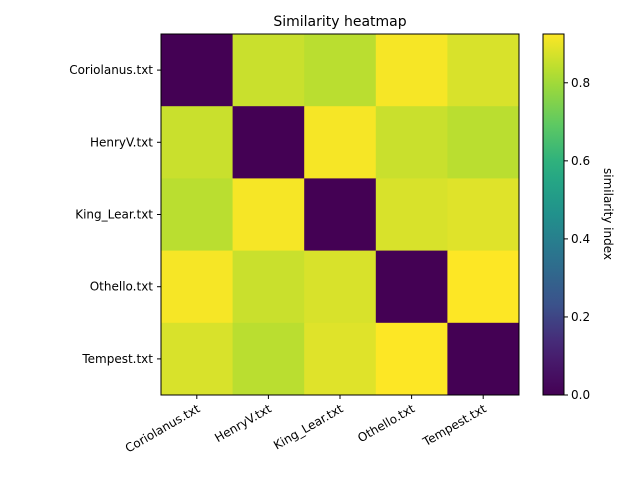  Describe the element at coordinates (454, 425) in the screenshot. I see `x-tick-label: Tempest.txt` at that location.